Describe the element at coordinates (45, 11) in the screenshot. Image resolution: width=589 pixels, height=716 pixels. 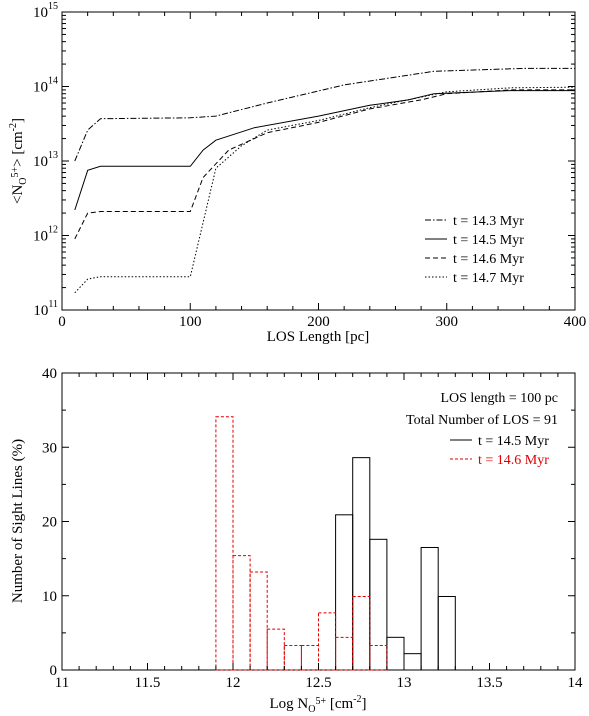
I see `top-y-tick-label: 1015` at that location.